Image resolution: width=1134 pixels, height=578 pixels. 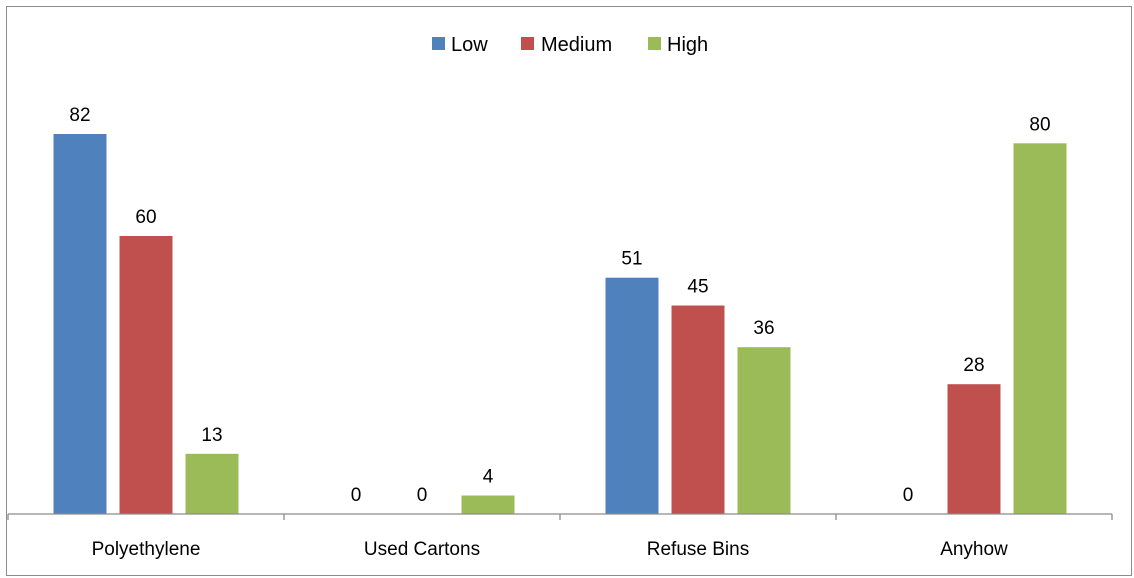 What do you see at coordinates (632, 395) in the screenshot?
I see `bar-refuse-bins-low` at bounding box center [632, 395].